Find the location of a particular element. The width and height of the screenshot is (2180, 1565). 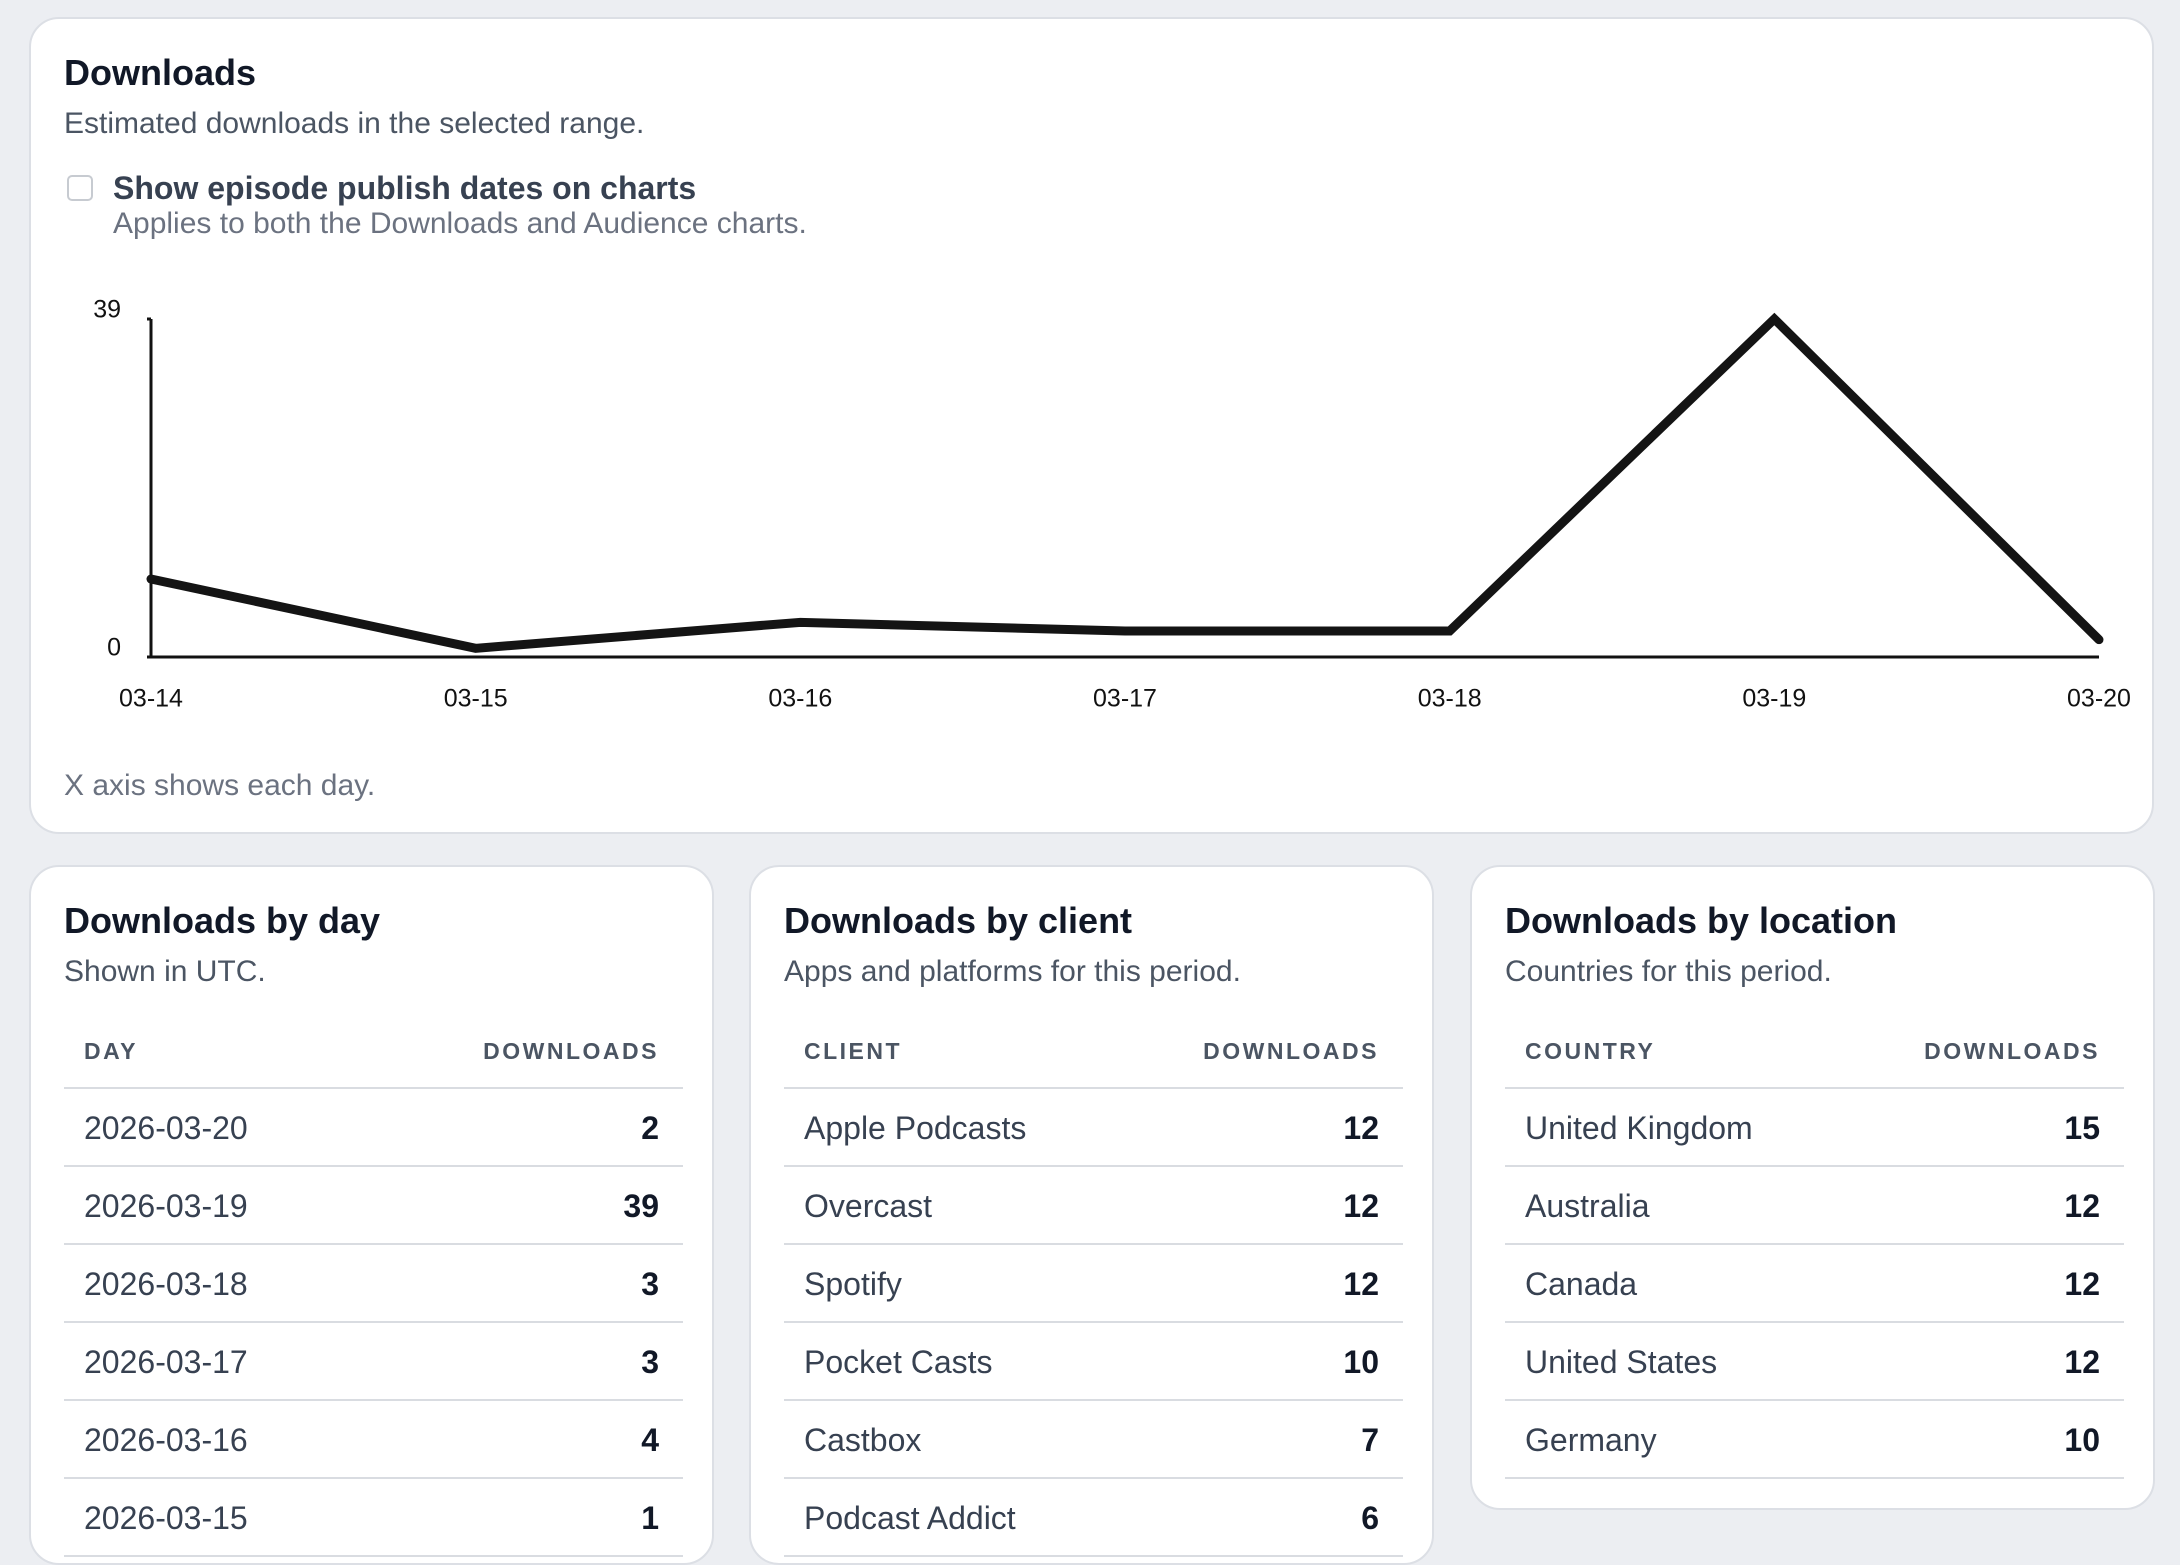

row-label: Podcast Addict is located at coordinates (910, 1518).